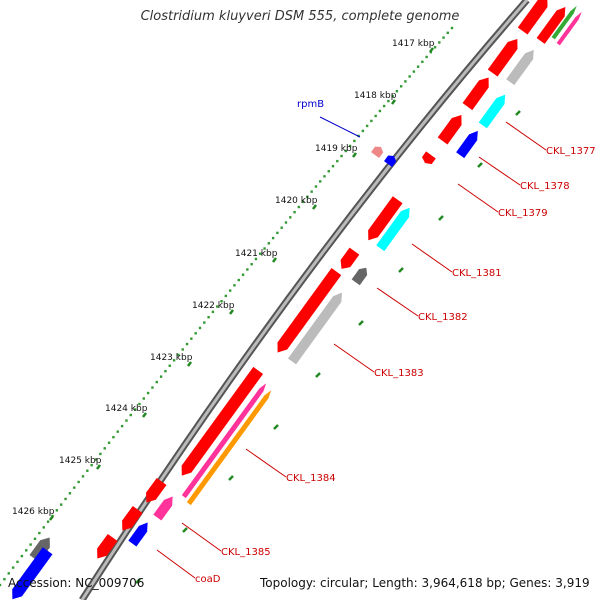 This screenshot has width=600, height=600. What do you see at coordinates (391, 160) in the screenshot?
I see `gene-rpmB-partner` at bounding box center [391, 160].